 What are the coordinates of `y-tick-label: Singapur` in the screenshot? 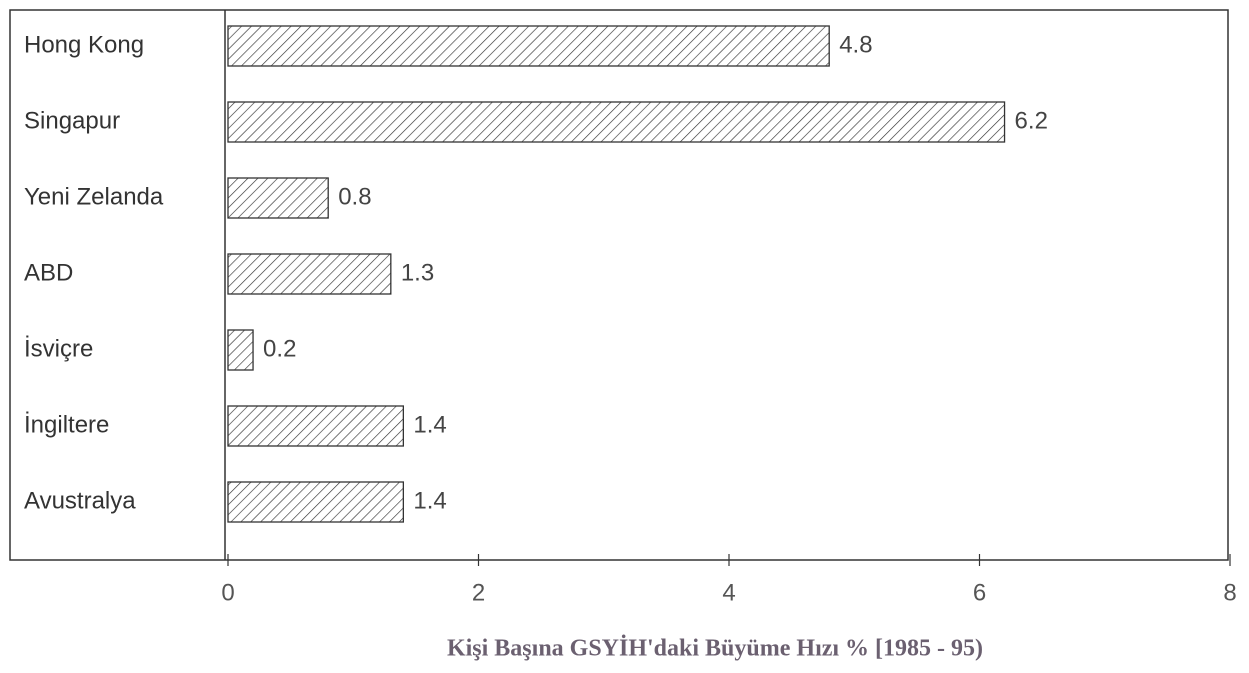 It's located at (72, 120).